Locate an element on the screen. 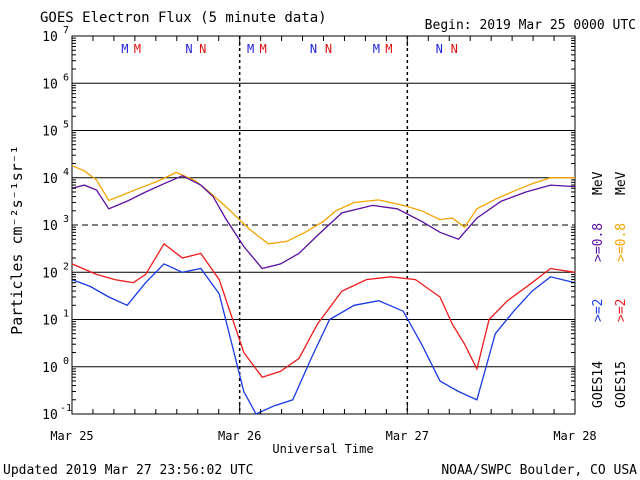 Image resolution: width=640 pixels, height=480 pixels. y-tick-exponent: 1 is located at coordinates (66, 314).